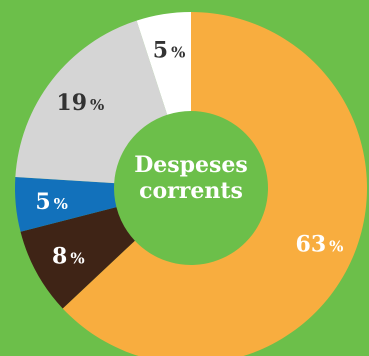 The width and height of the screenshot is (369, 356). What do you see at coordinates (169, 51) in the screenshot?
I see `slice-label-4: 5%` at bounding box center [169, 51].